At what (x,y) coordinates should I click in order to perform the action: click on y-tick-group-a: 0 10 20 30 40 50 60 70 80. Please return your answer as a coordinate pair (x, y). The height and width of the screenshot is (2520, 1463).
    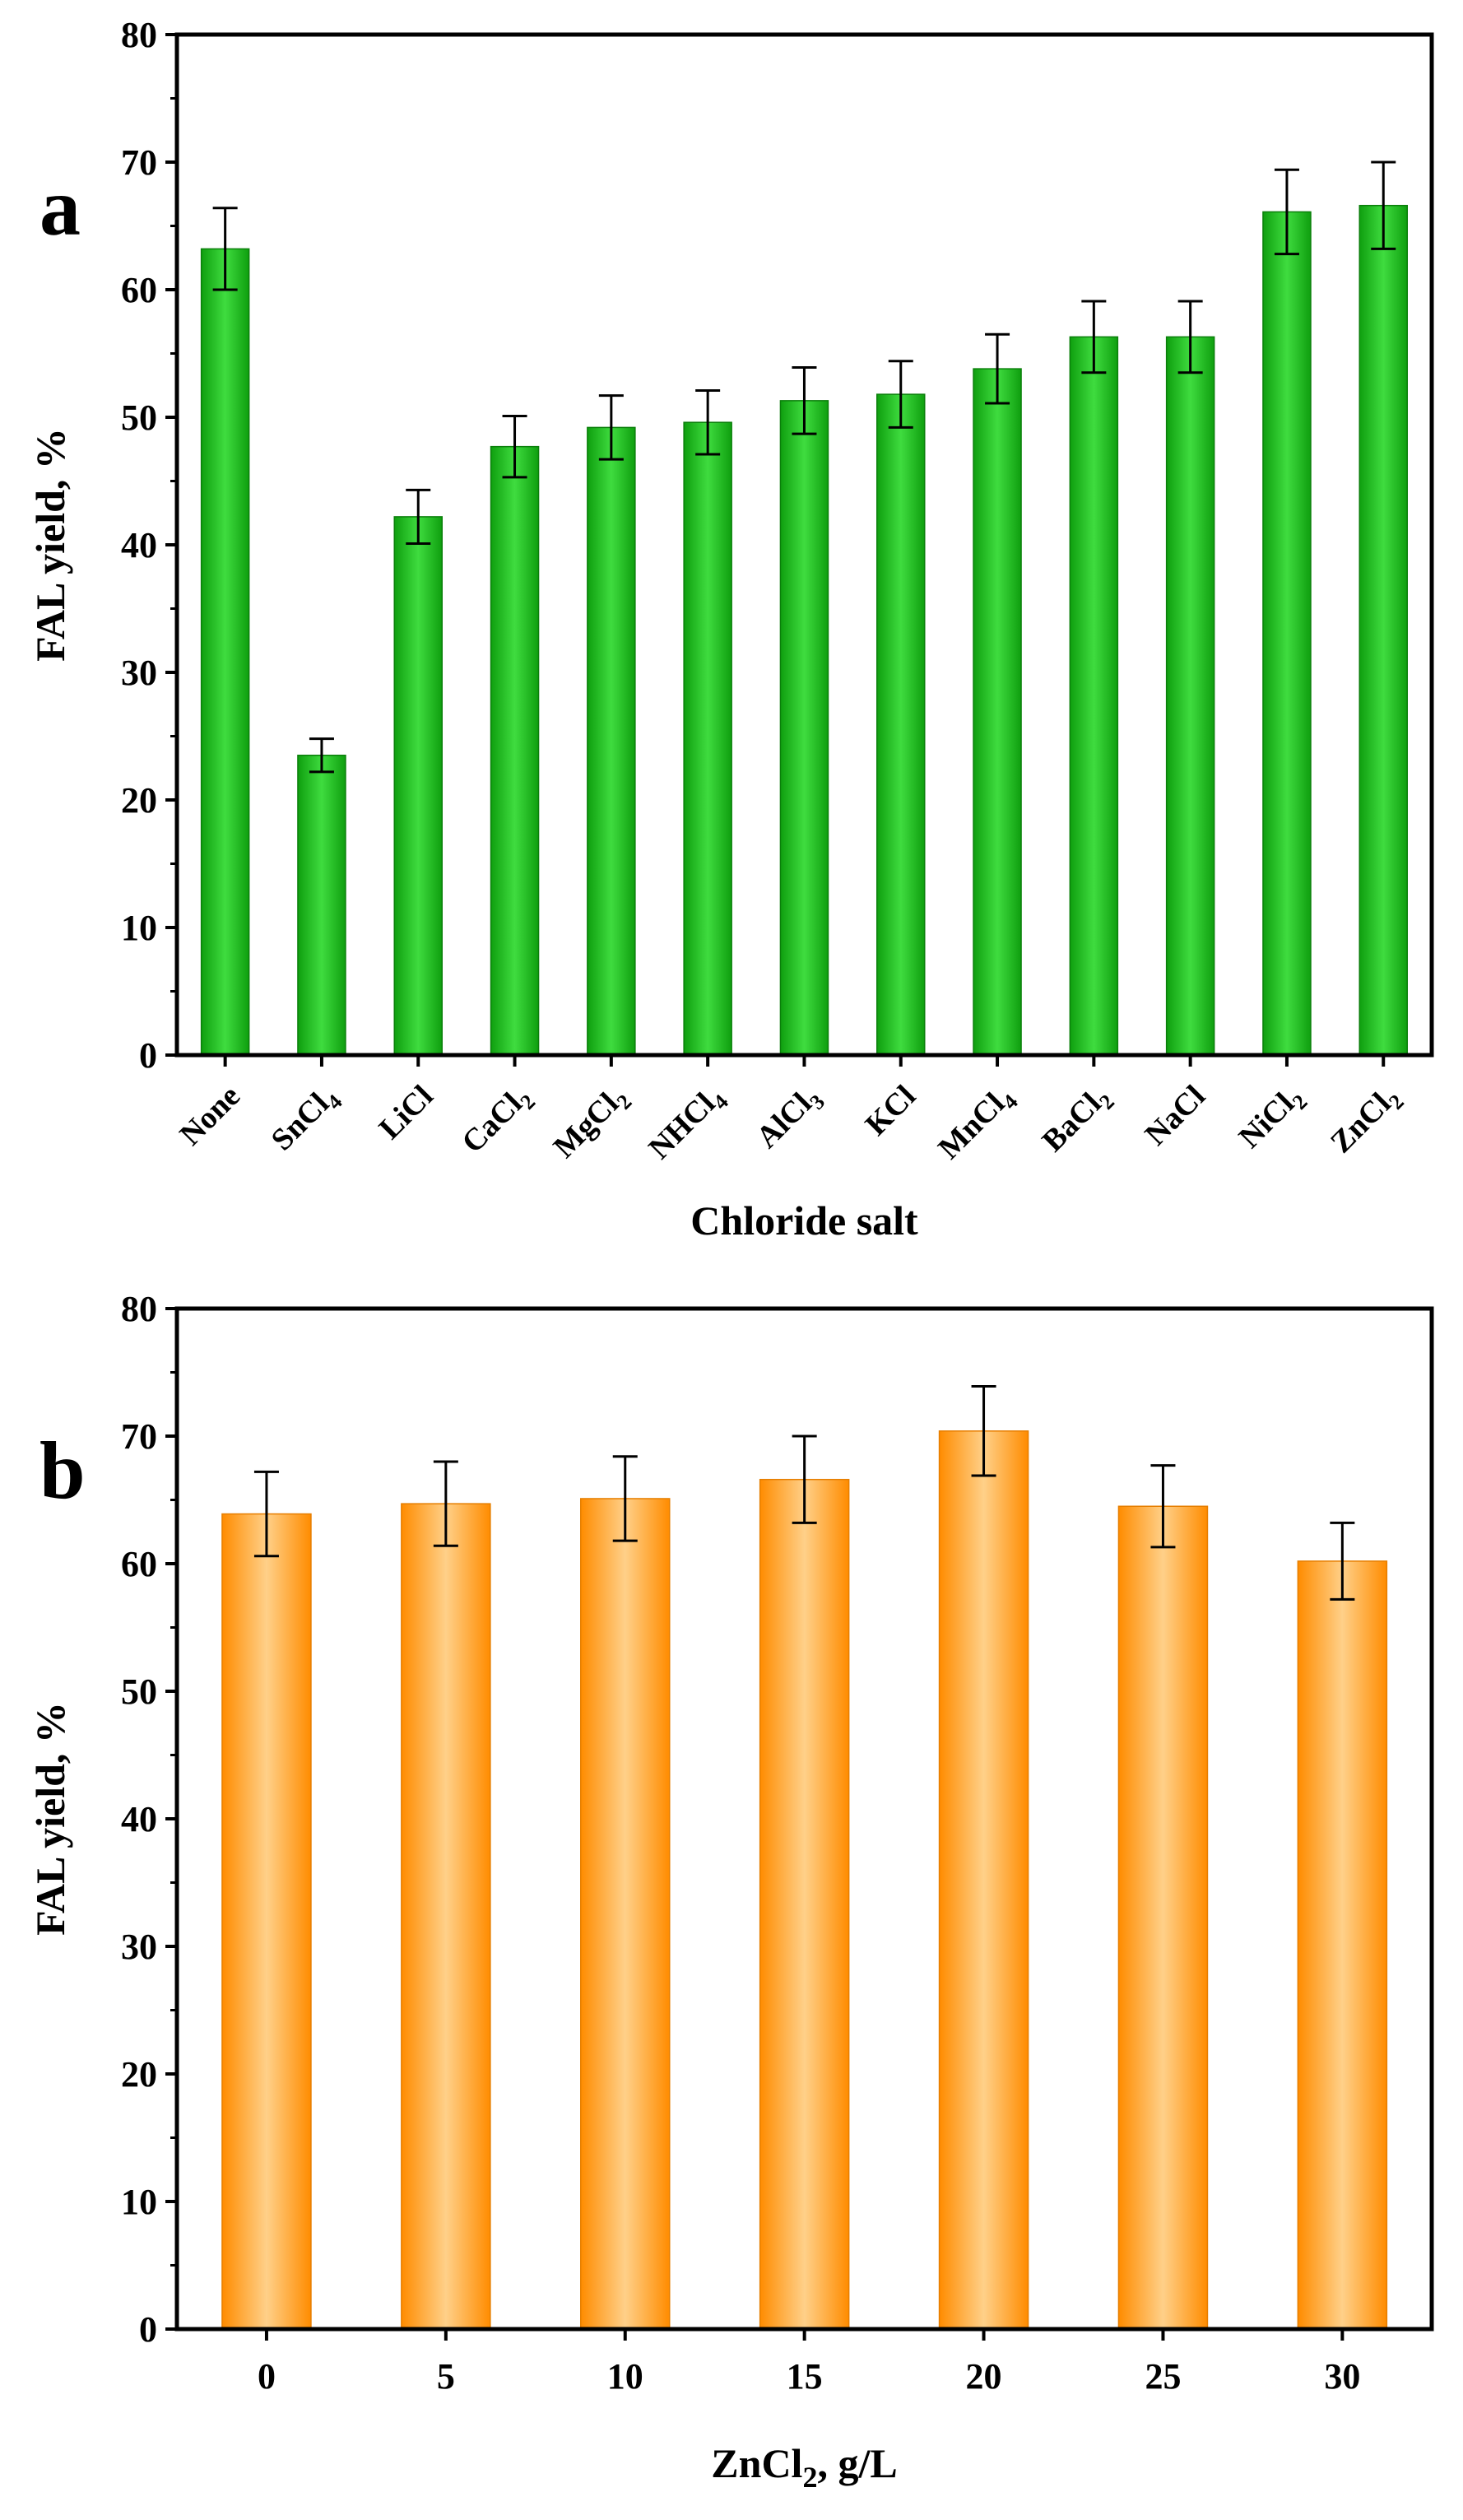
    Looking at the image, I should click on (149, 545).